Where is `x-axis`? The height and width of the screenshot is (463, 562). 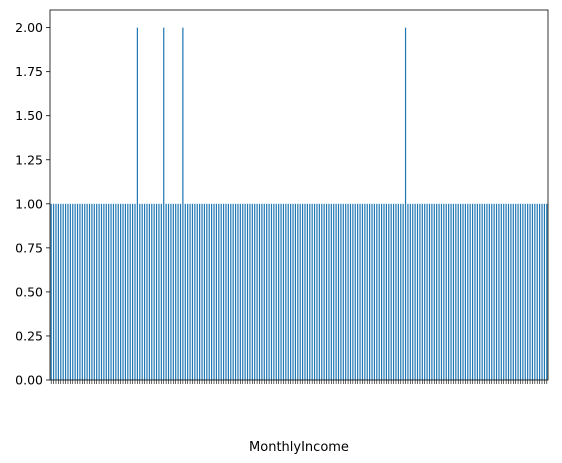
x-axis is located at coordinates (299, 382).